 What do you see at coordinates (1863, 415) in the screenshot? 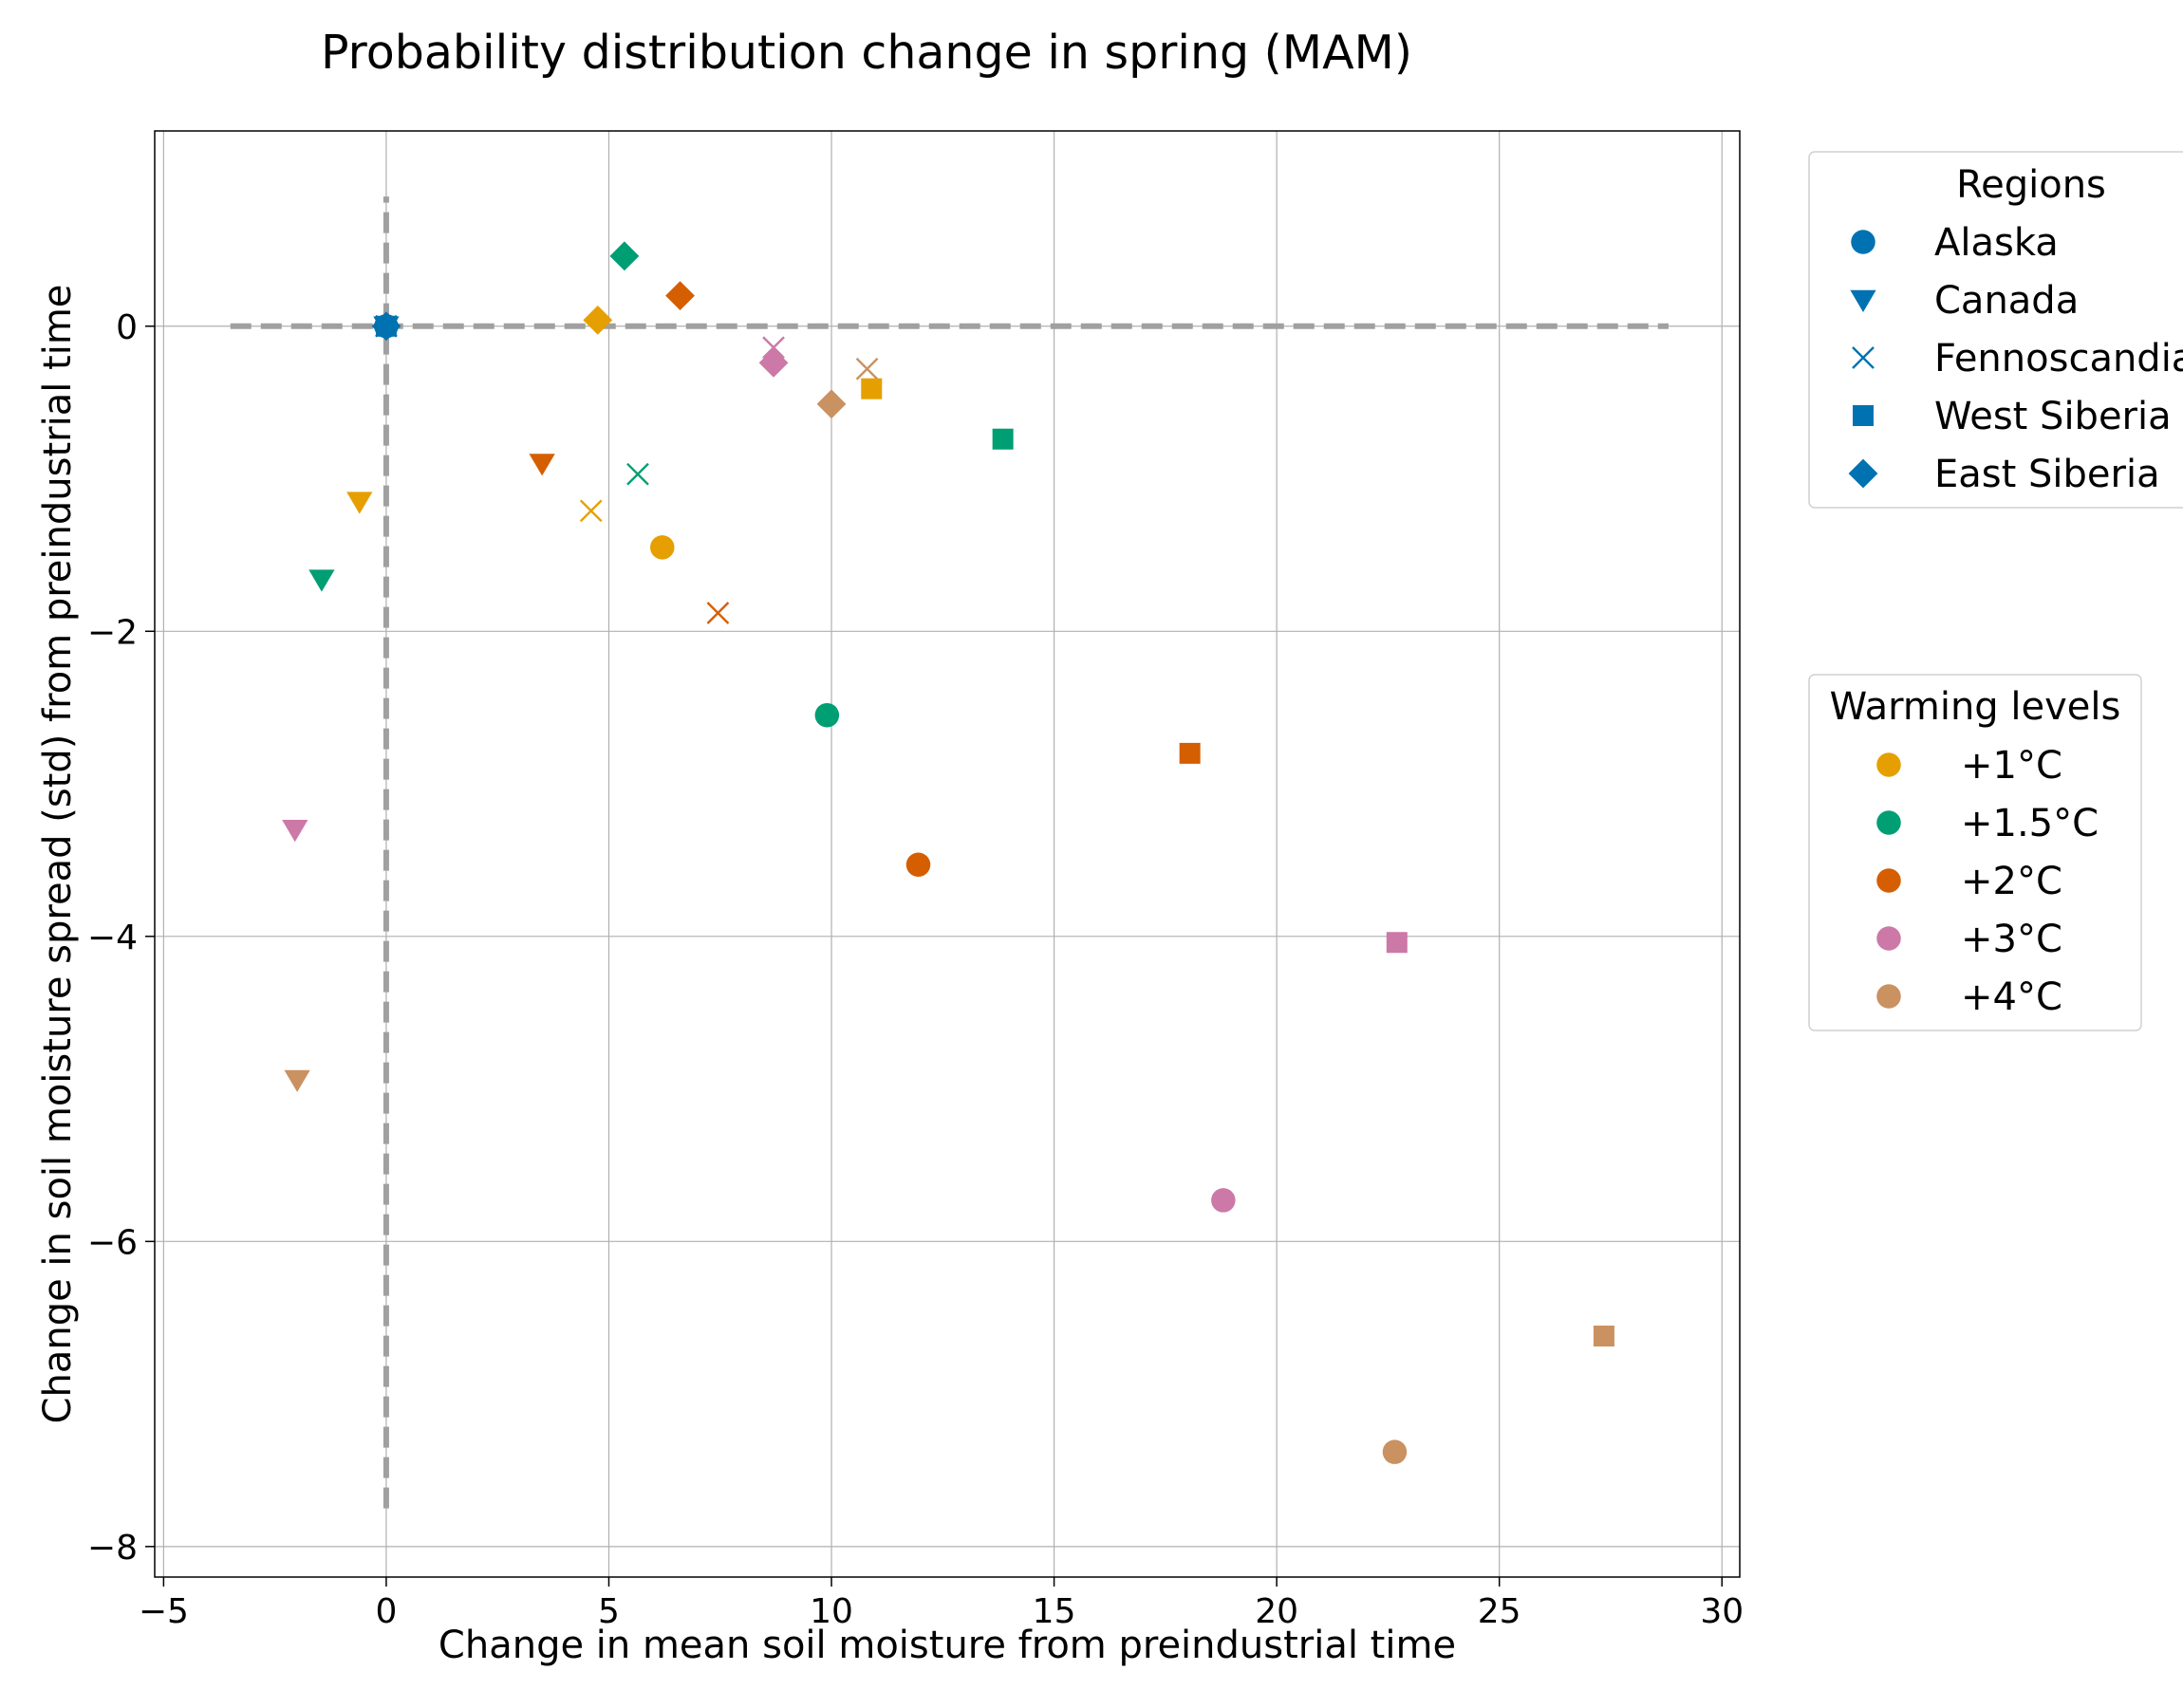
I see `legend-square-icon` at bounding box center [1863, 415].